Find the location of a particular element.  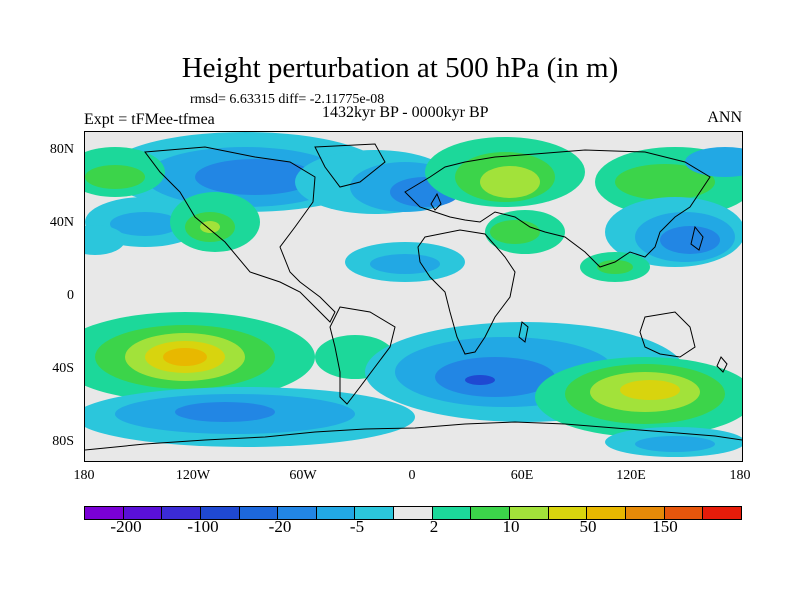

colorbar-label: 50 is located at coordinates (588, 526).